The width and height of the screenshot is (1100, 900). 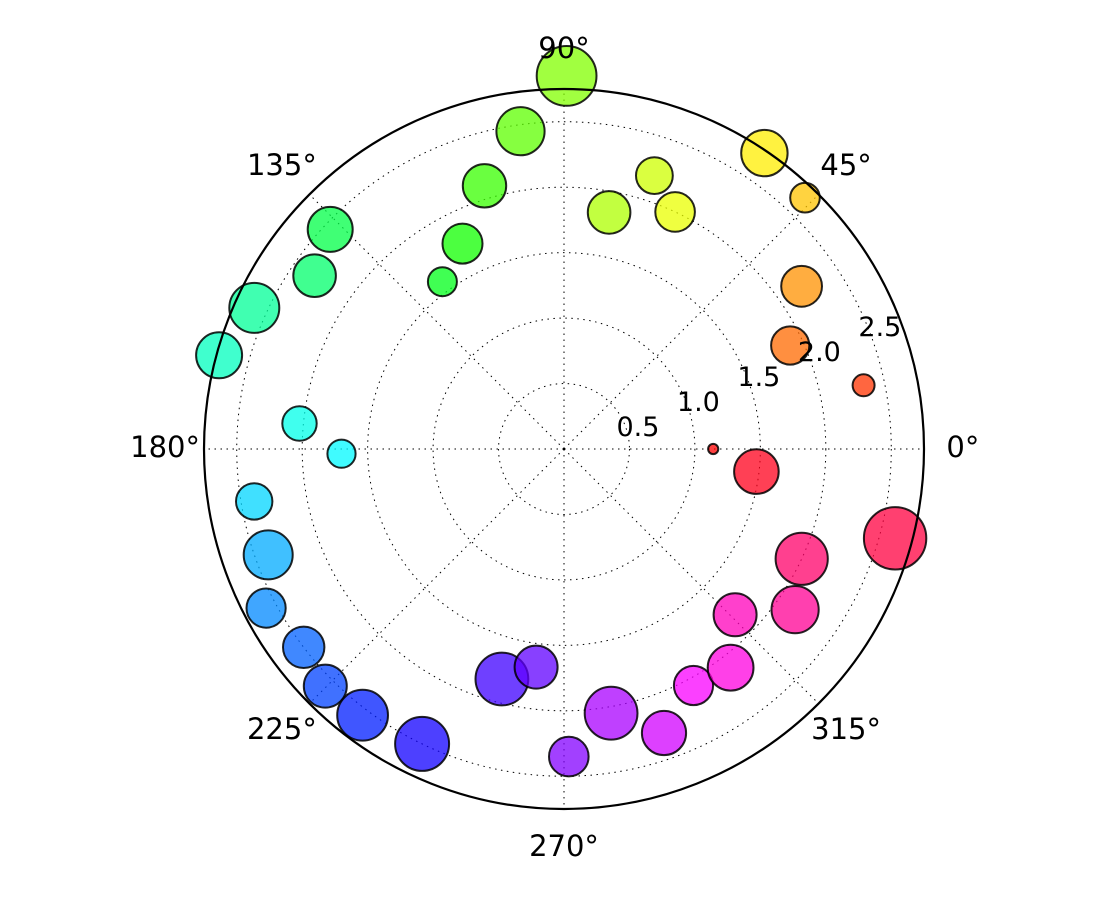 I want to click on radial-tick-label-2: 1.5, so click(x=758, y=377).